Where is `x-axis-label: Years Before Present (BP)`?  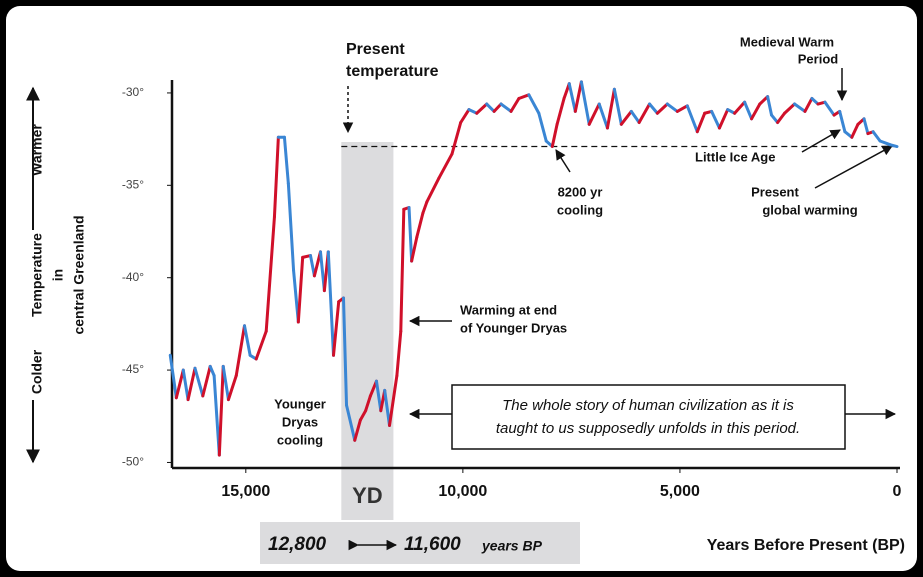
x-axis-label: Years Before Present (BP) is located at coordinates (806, 545).